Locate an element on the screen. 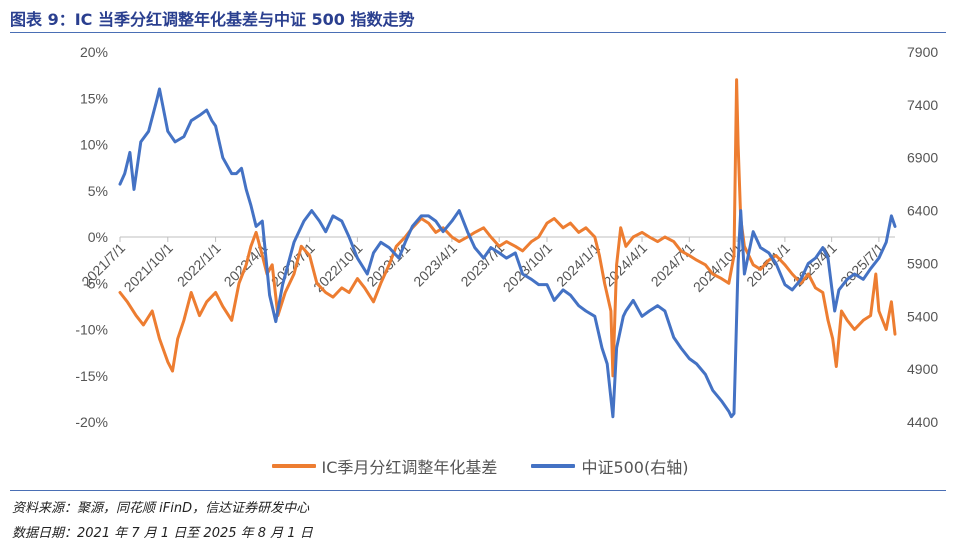  data-date-note: 数据日期：2021 年 7 月 1 日至 2025 年 8 月 1 日 is located at coordinates (162, 533).